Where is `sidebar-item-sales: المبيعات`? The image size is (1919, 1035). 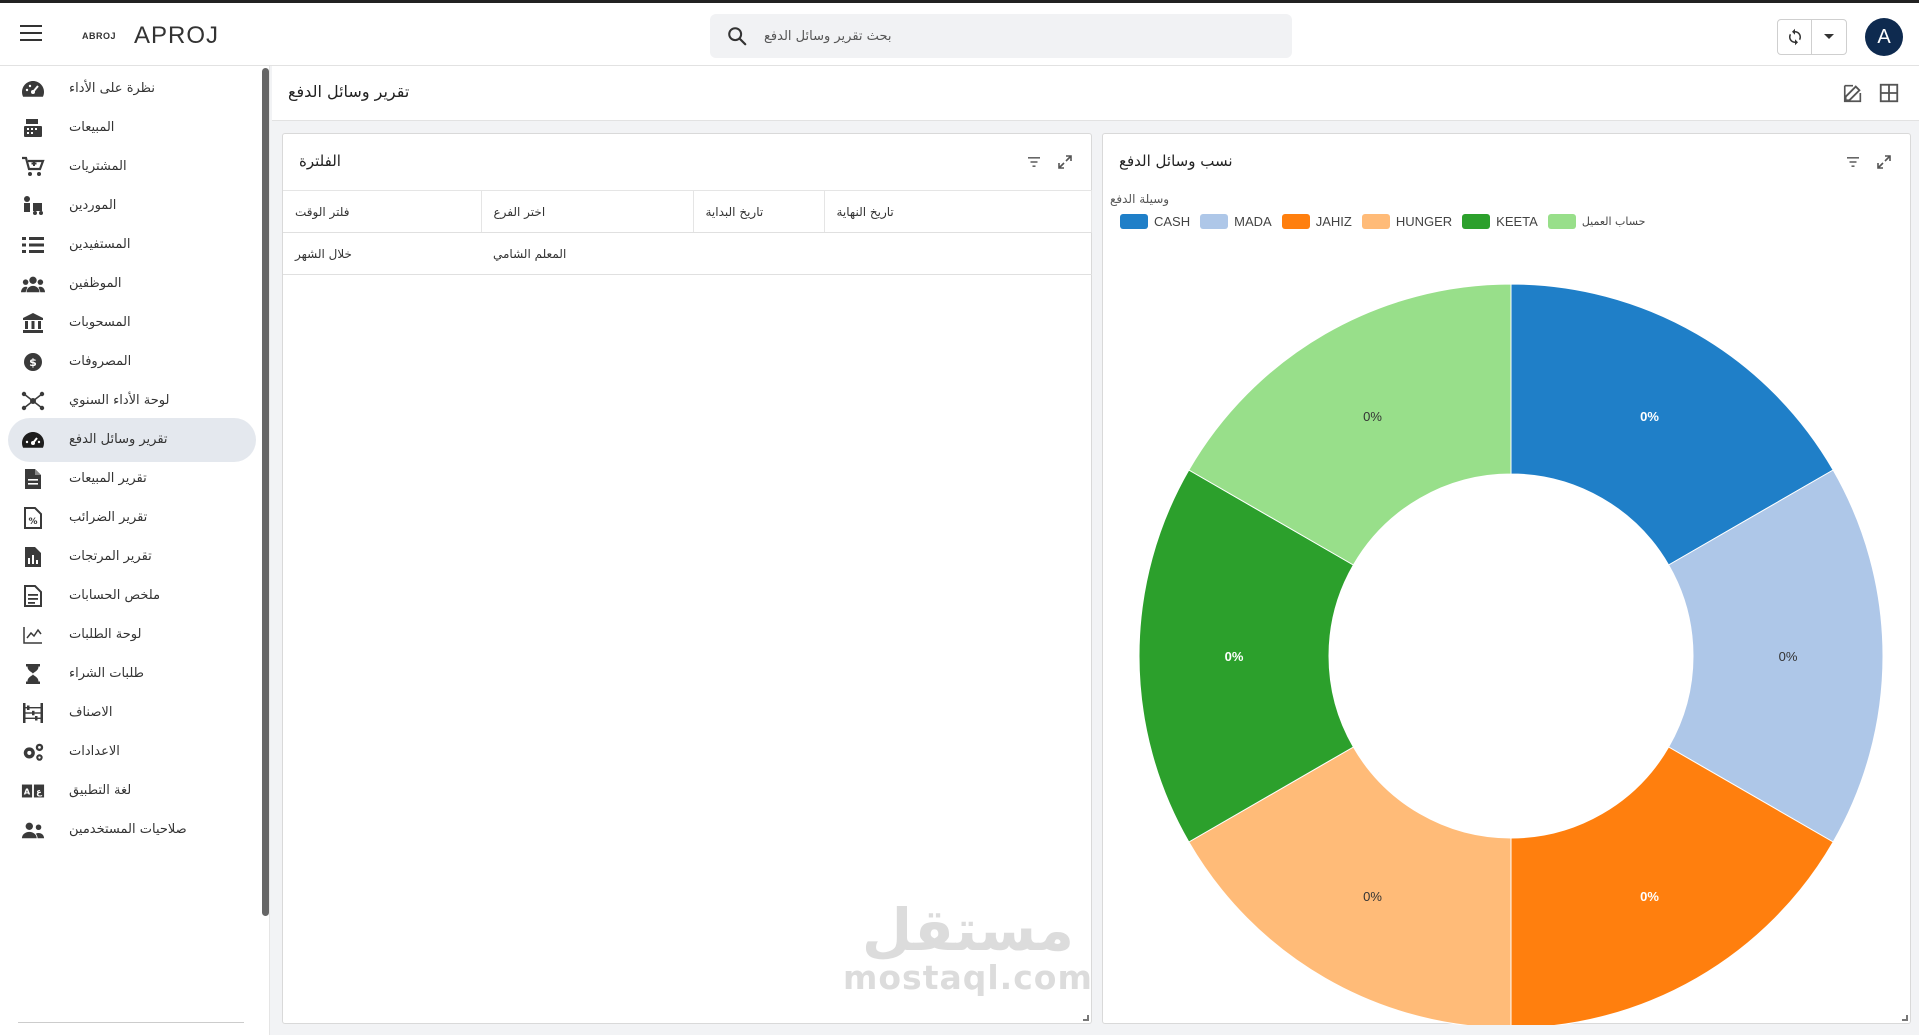 sidebar-item-sales: المبيعات is located at coordinates (132, 128).